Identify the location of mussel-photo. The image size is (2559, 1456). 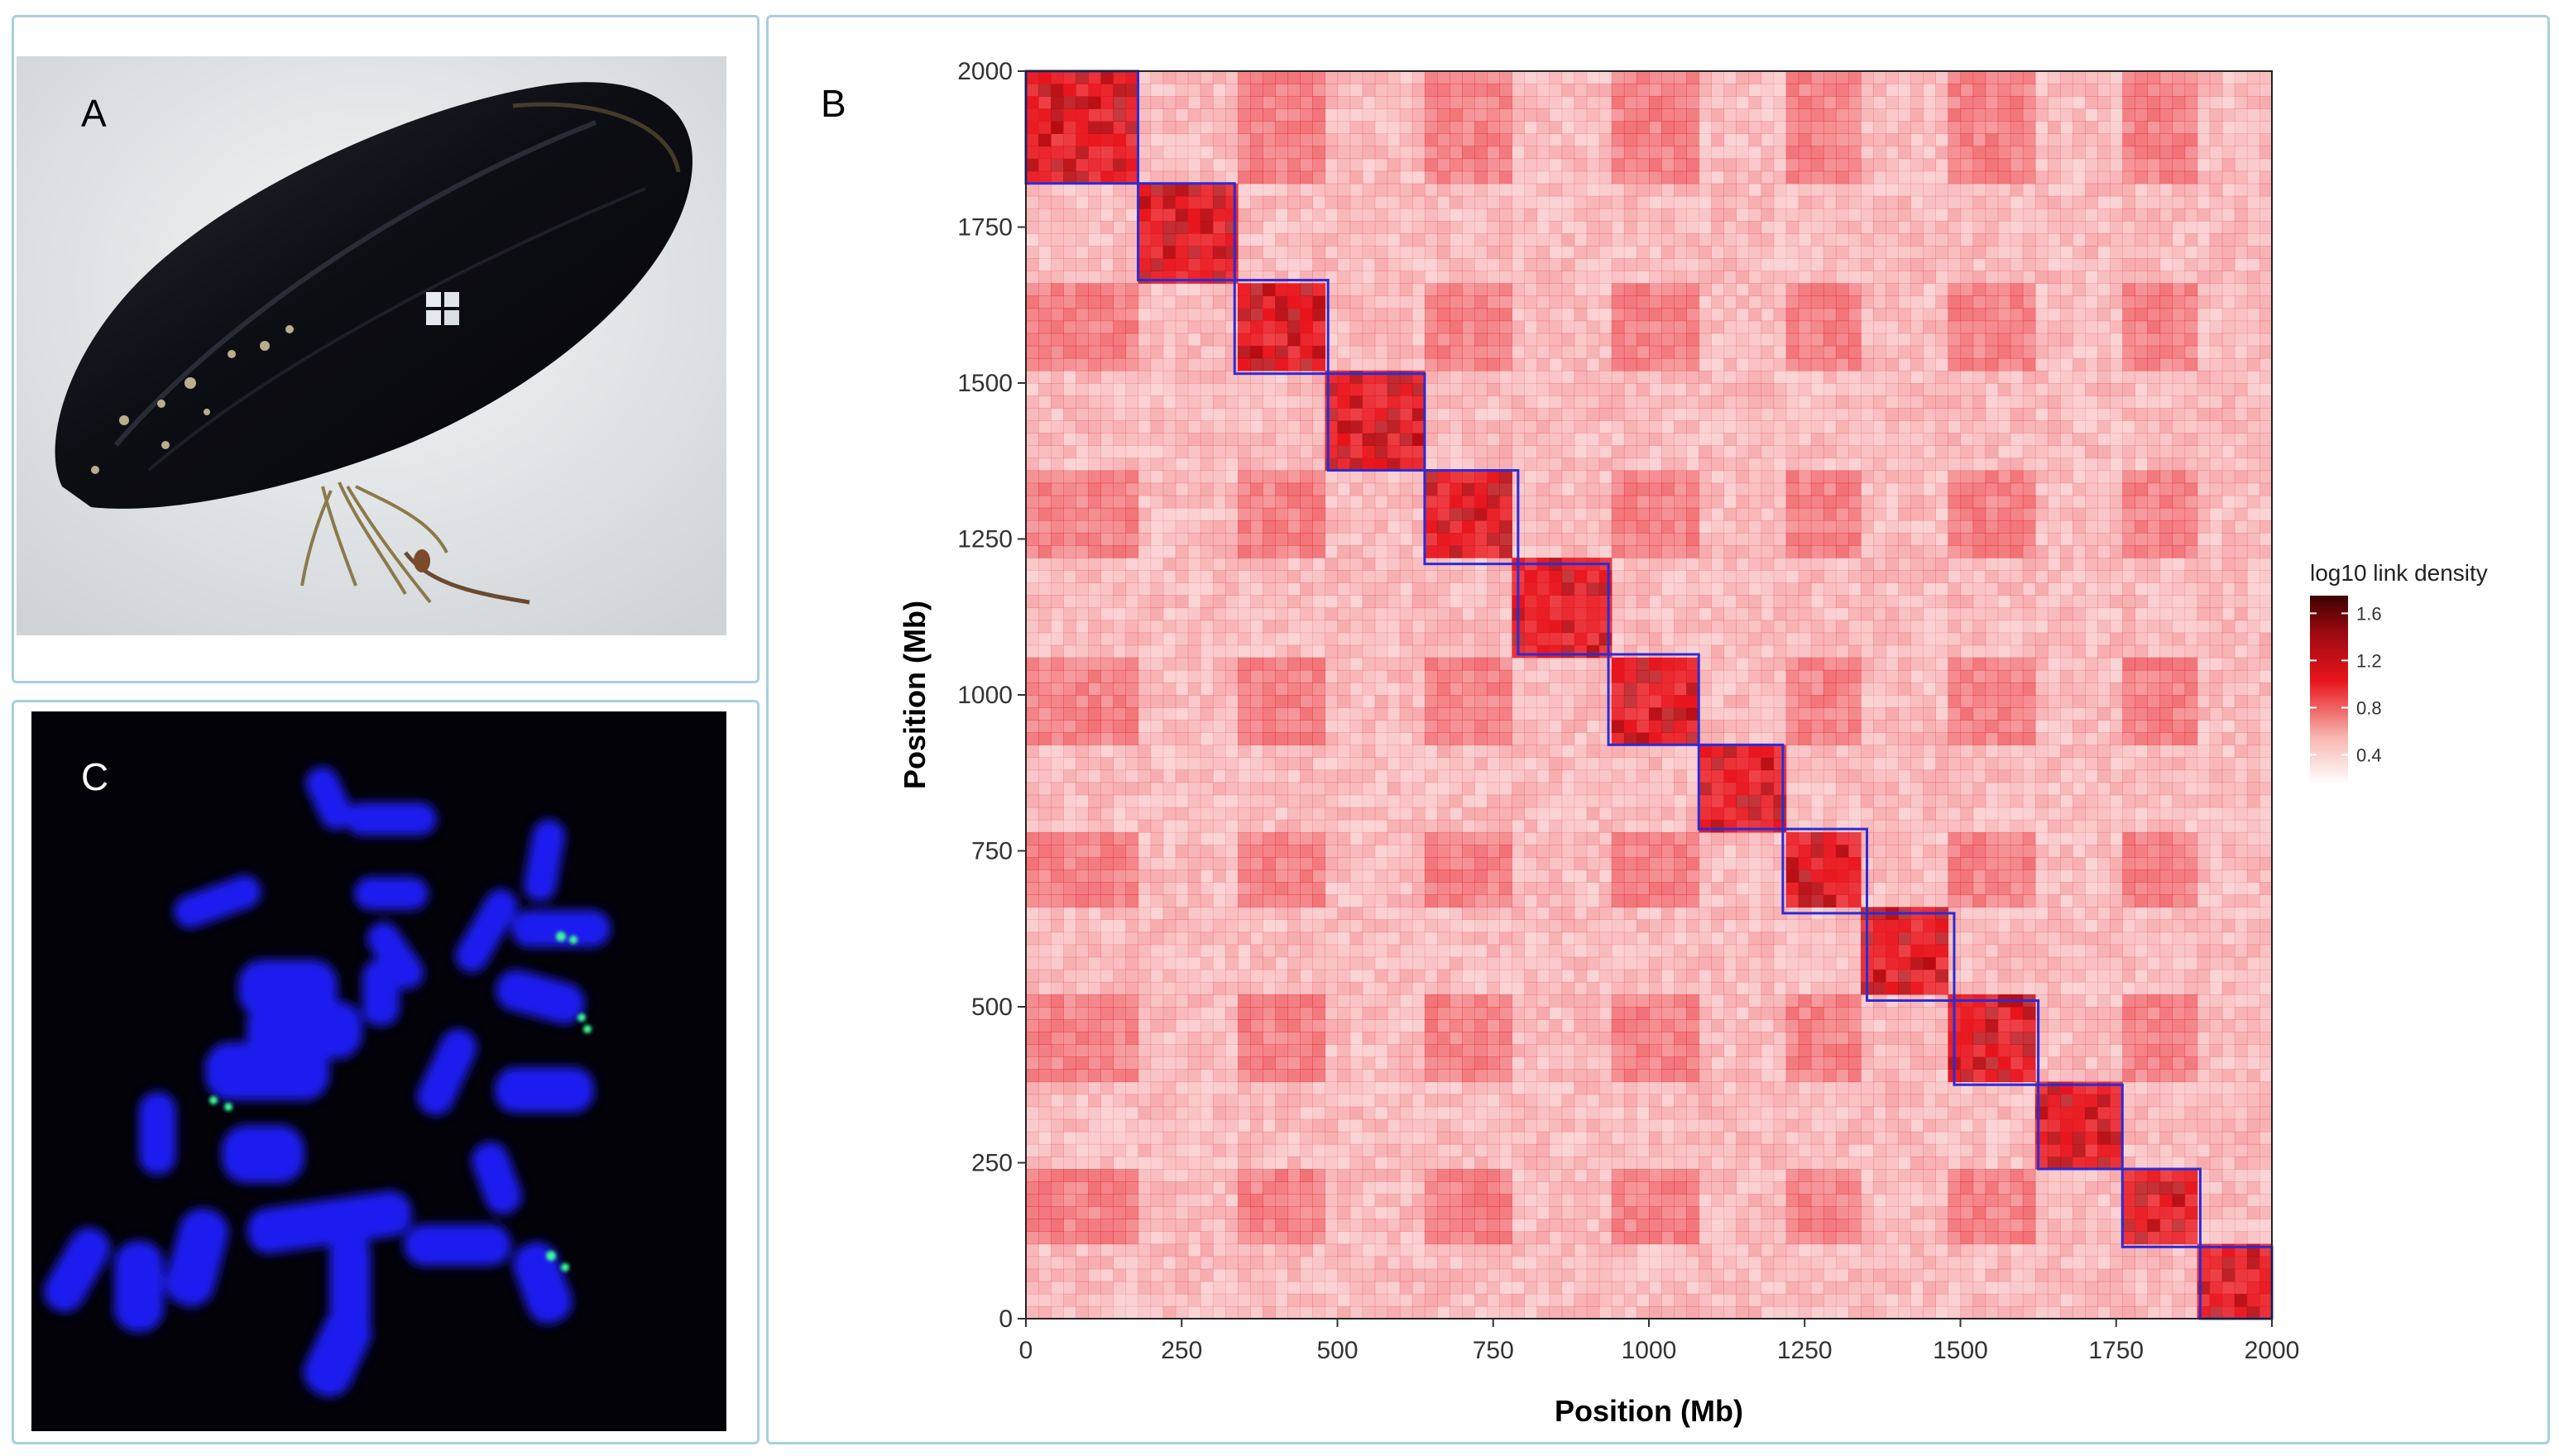
(371, 345).